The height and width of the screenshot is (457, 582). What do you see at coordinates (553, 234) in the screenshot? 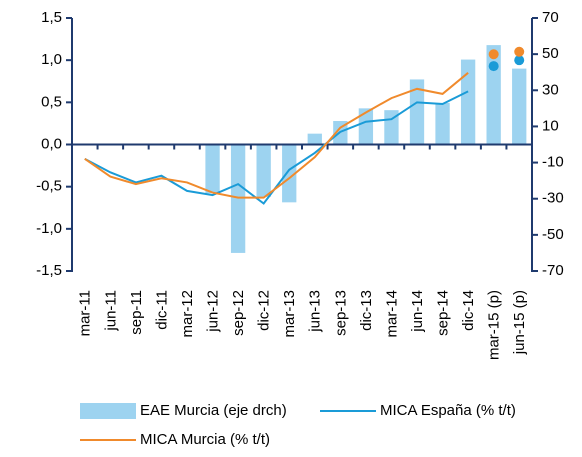
I see `y2-tick-label: -50` at bounding box center [553, 234].